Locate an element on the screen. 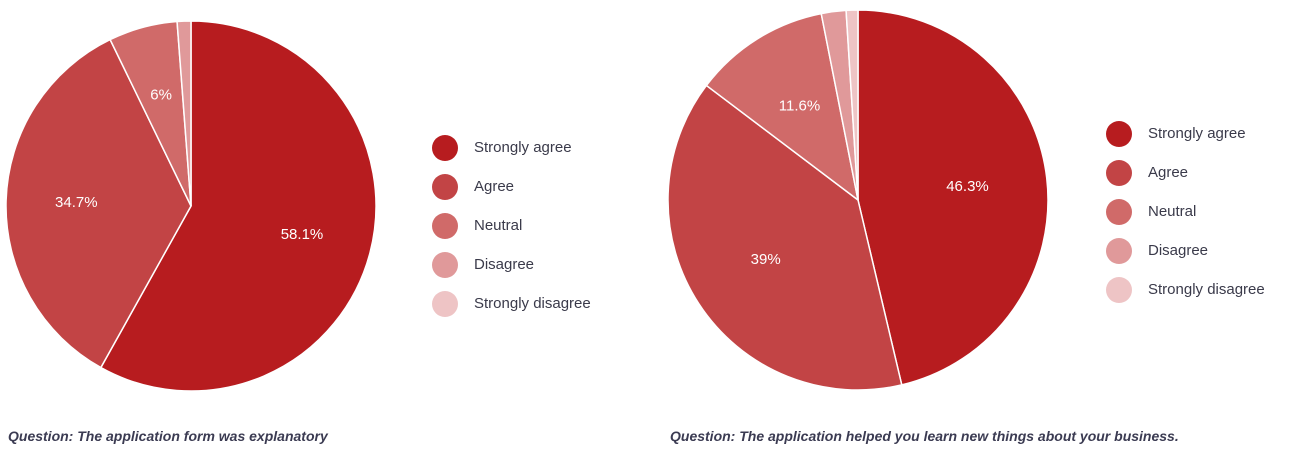 The width and height of the screenshot is (1298, 450). slice-data-label: 39% is located at coordinates (766, 259).